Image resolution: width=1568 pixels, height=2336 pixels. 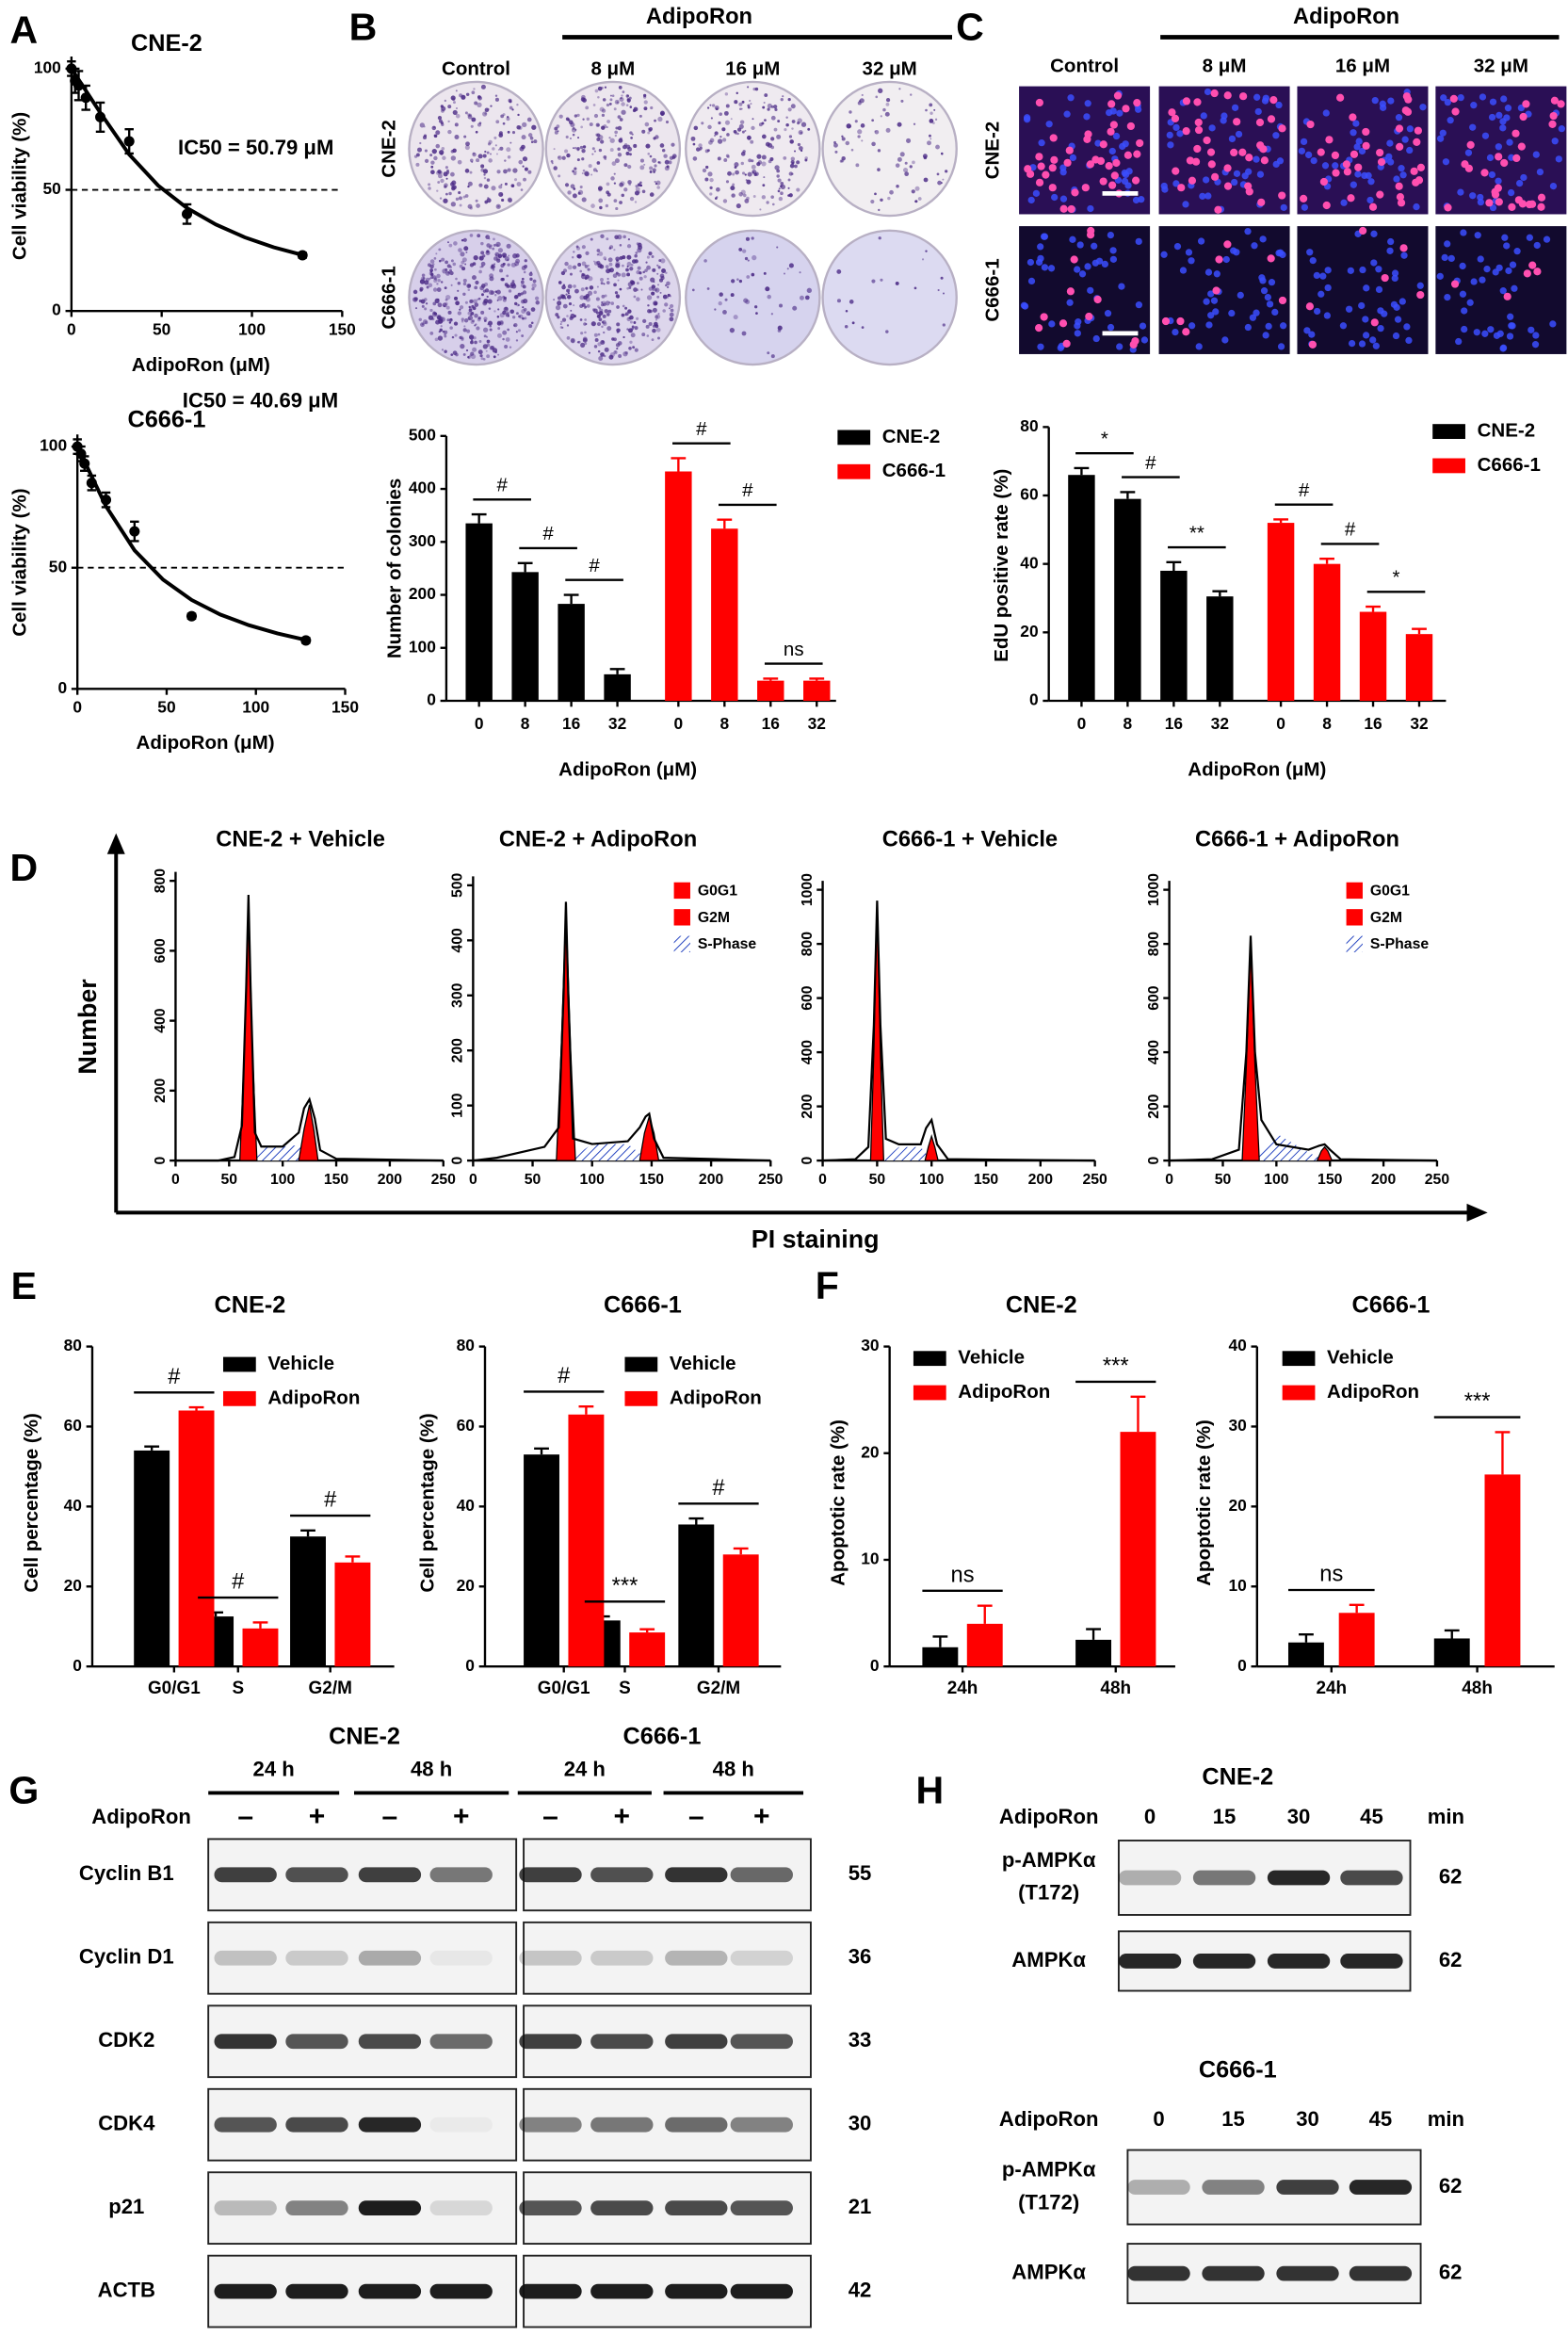 What do you see at coordinates (889, 297) in the screenshot?
I see `culture-plate` at bounding box center [889, 297].